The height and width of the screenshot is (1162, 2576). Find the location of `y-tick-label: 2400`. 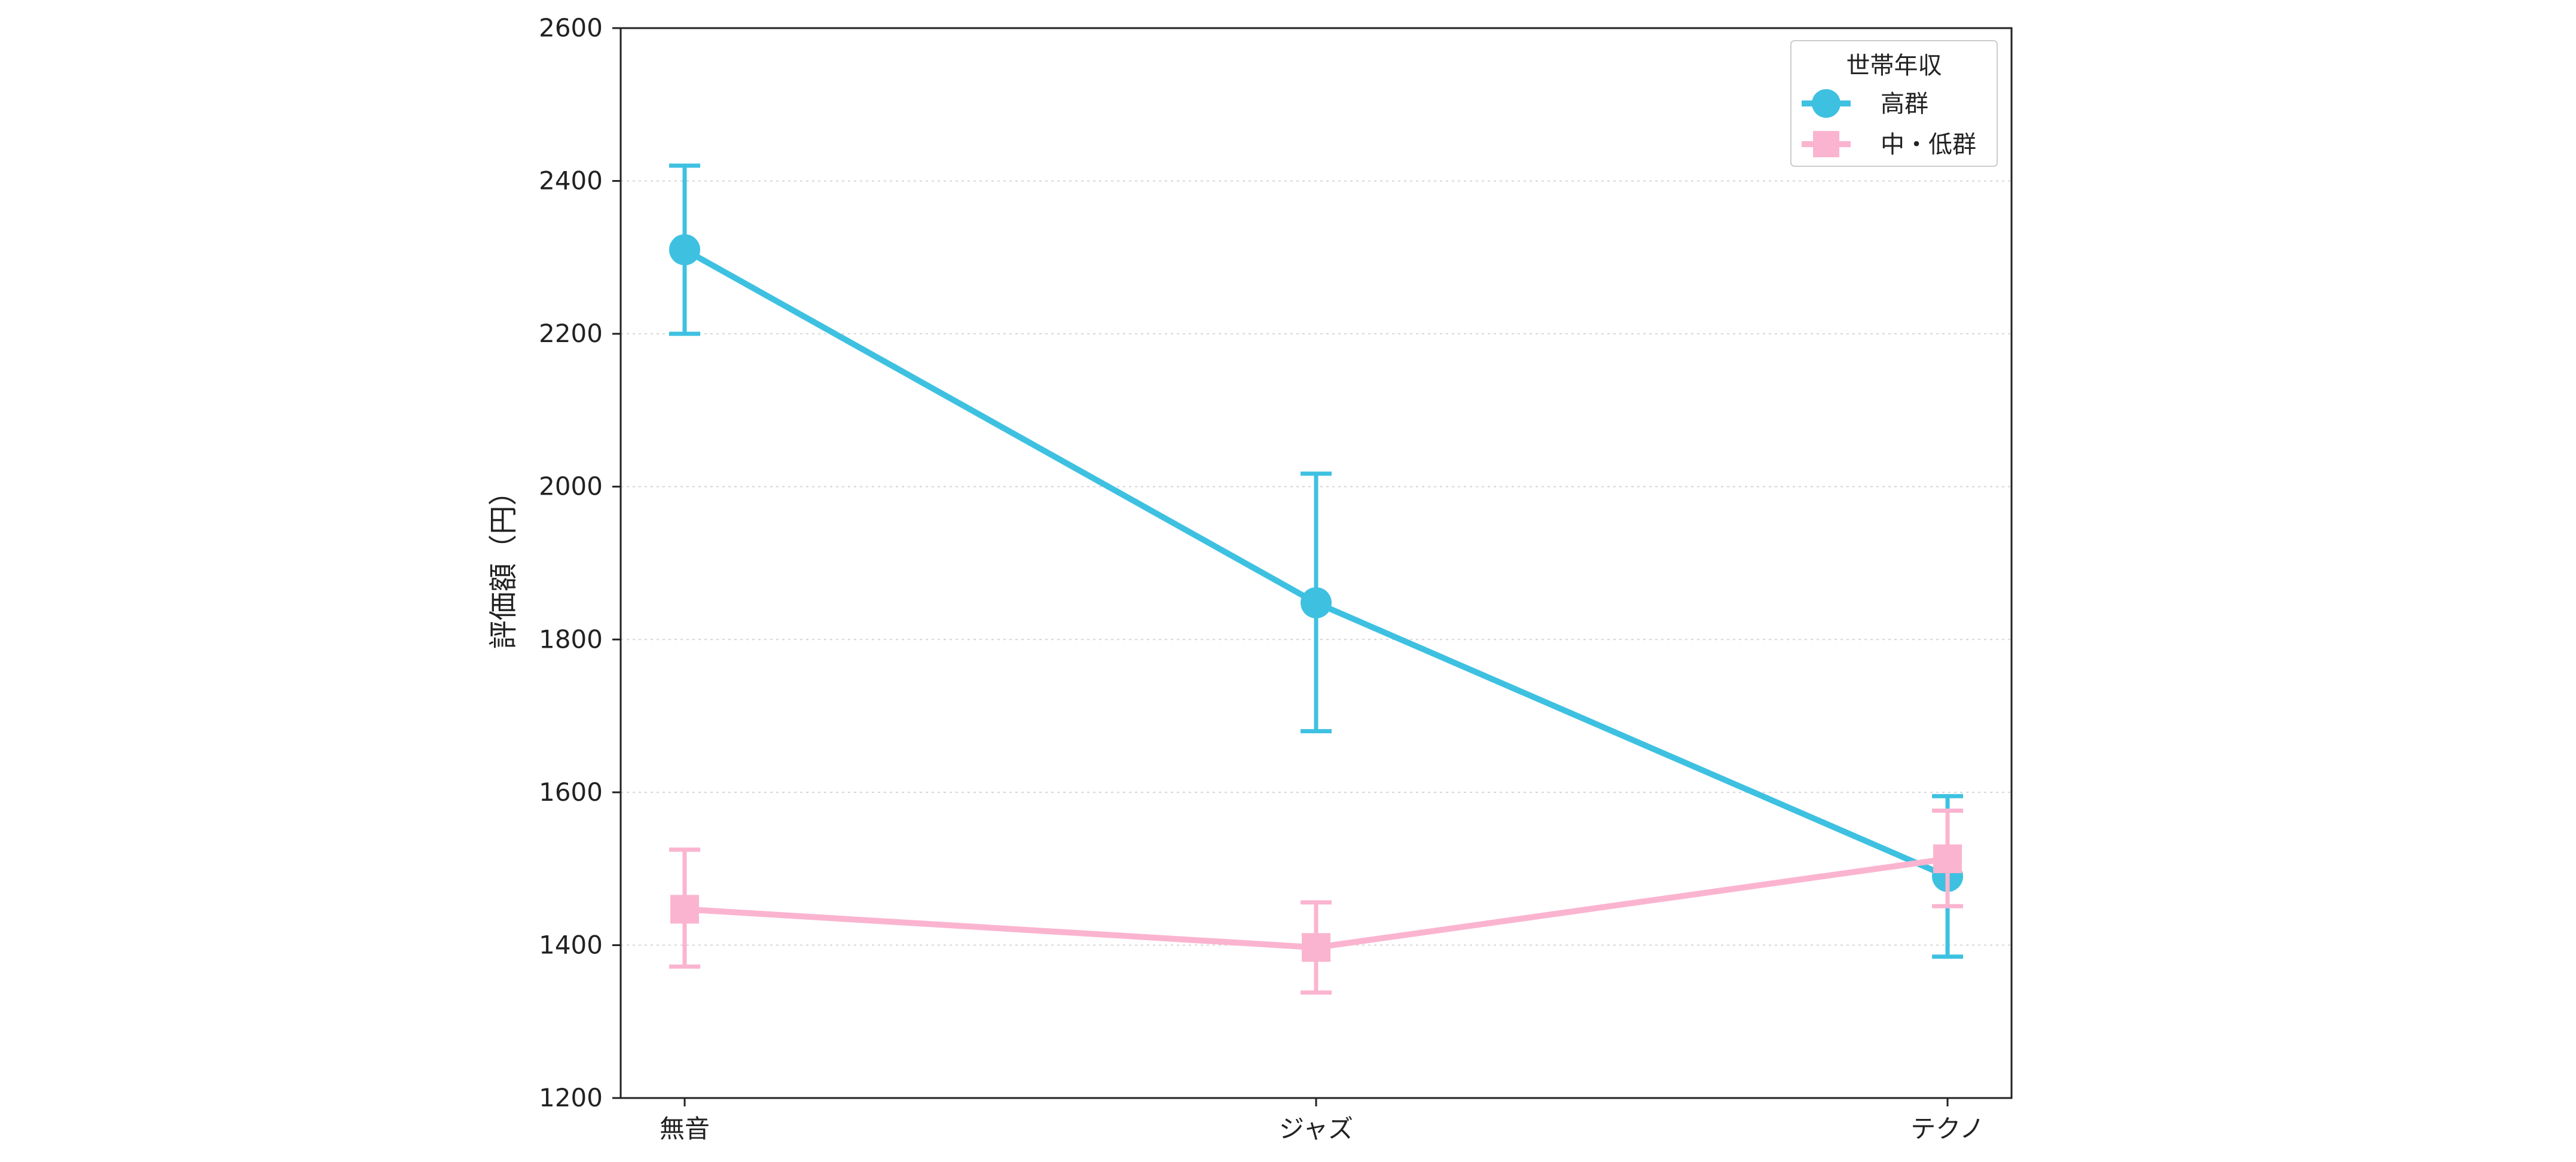

y-tick-label: 2400 is located at coordinates (571, 181).